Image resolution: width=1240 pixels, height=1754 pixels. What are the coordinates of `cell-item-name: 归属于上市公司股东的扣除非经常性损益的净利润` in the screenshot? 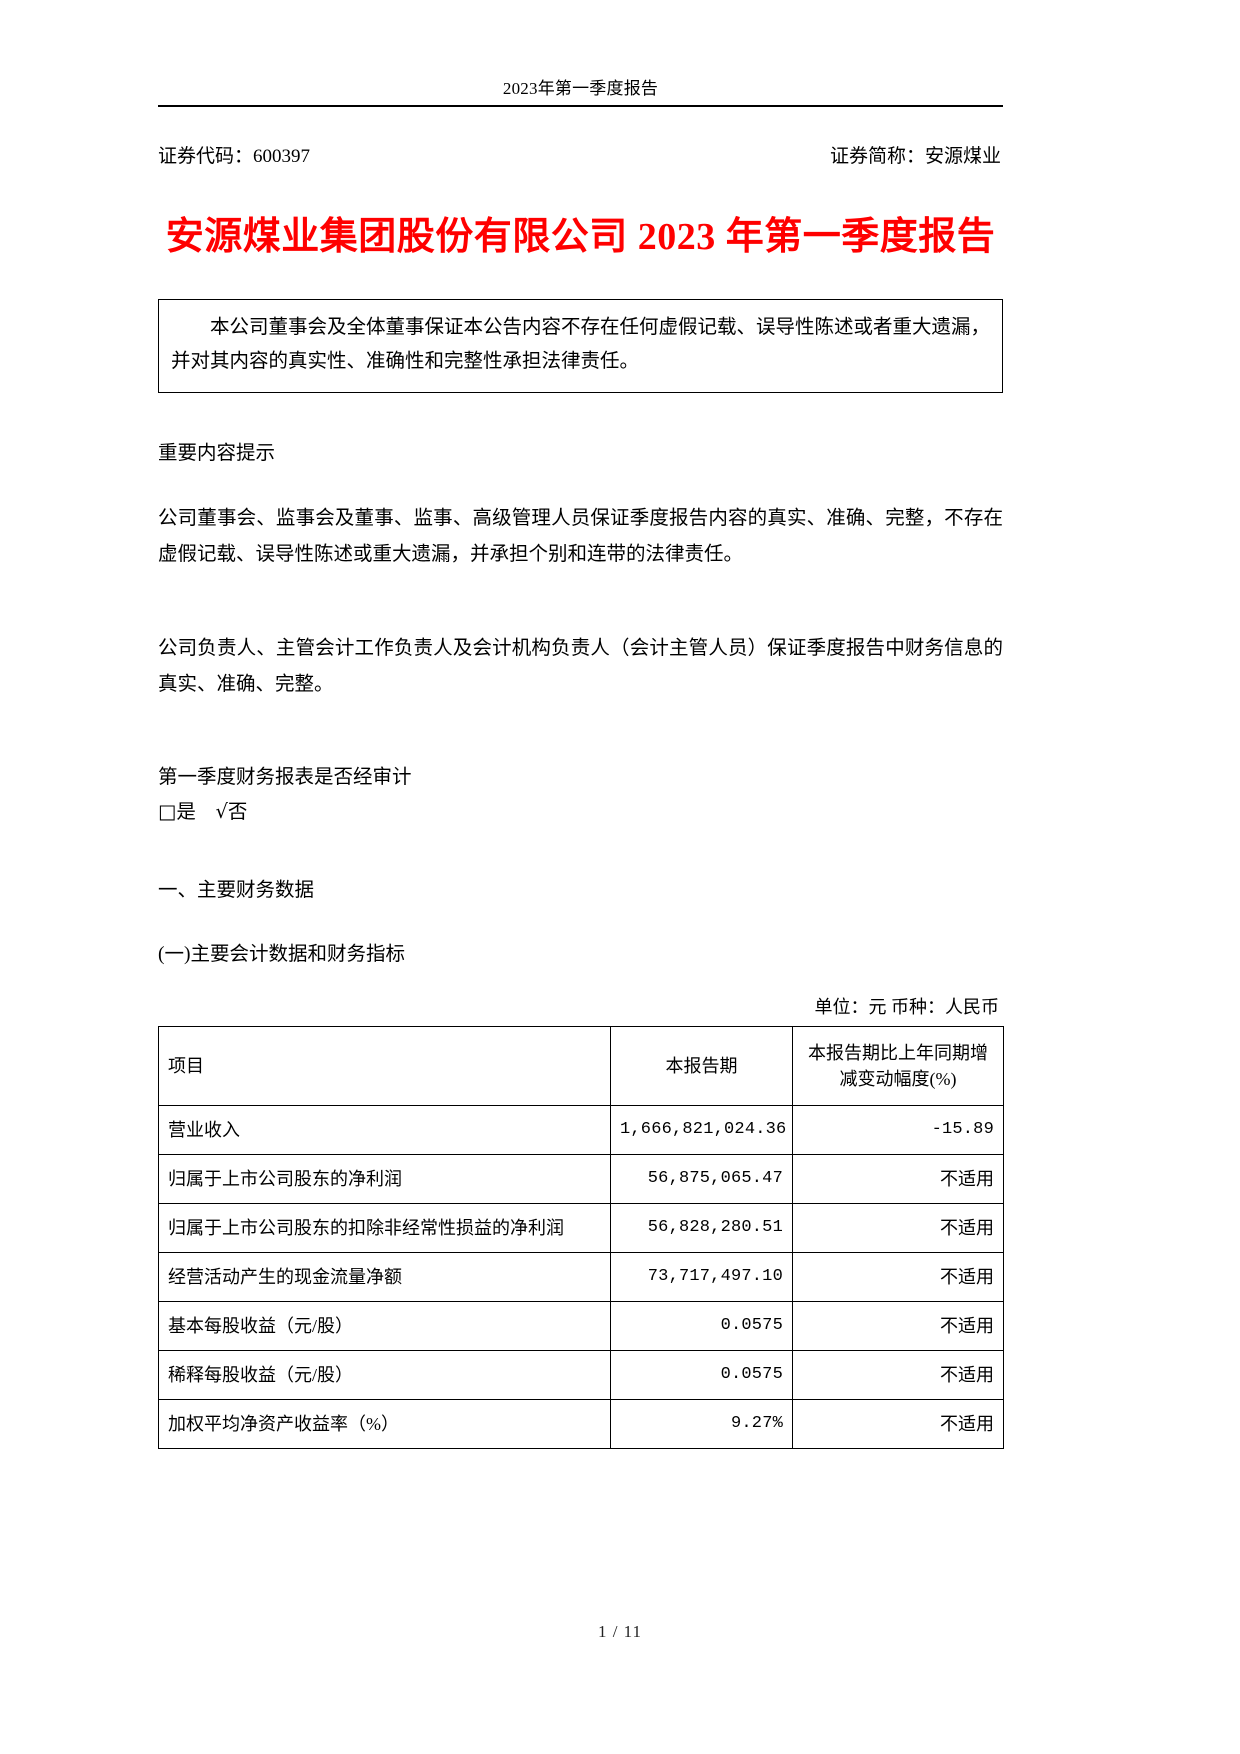 It's located at (384, 1228).